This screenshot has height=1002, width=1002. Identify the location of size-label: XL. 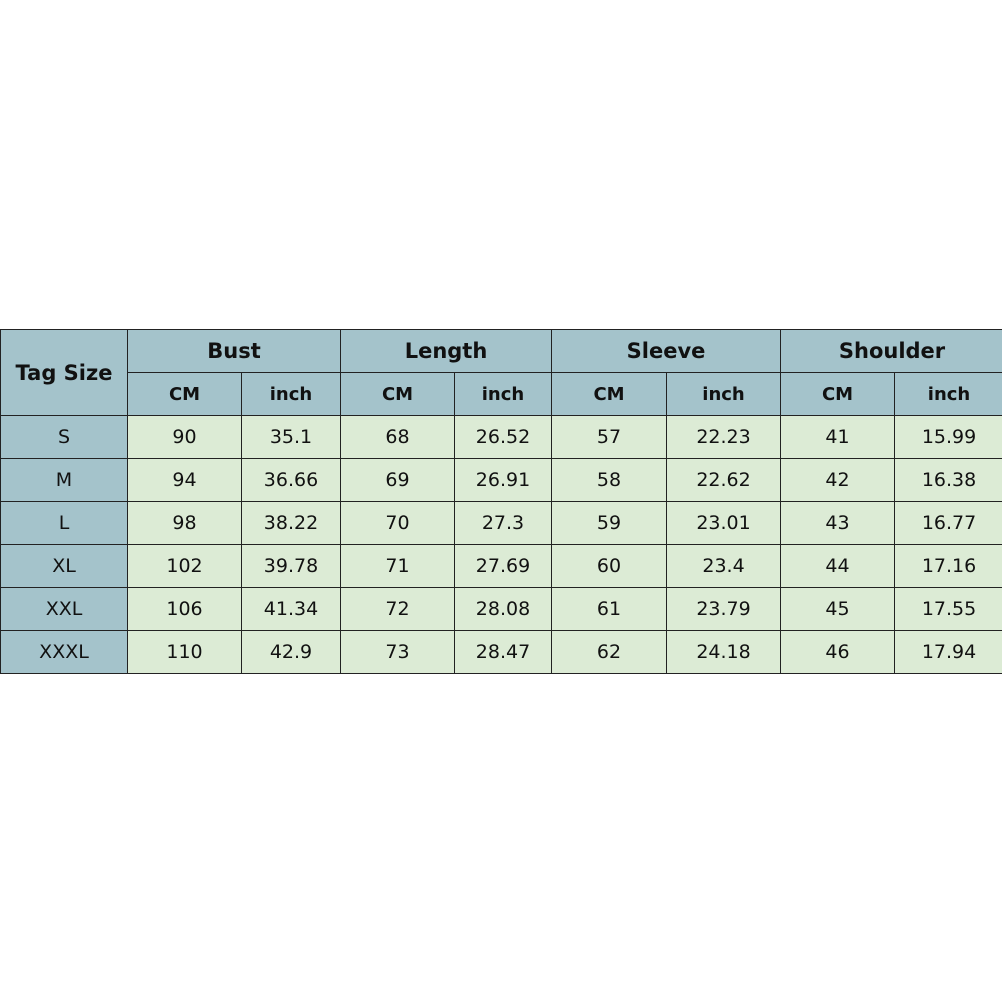
(64, 566).